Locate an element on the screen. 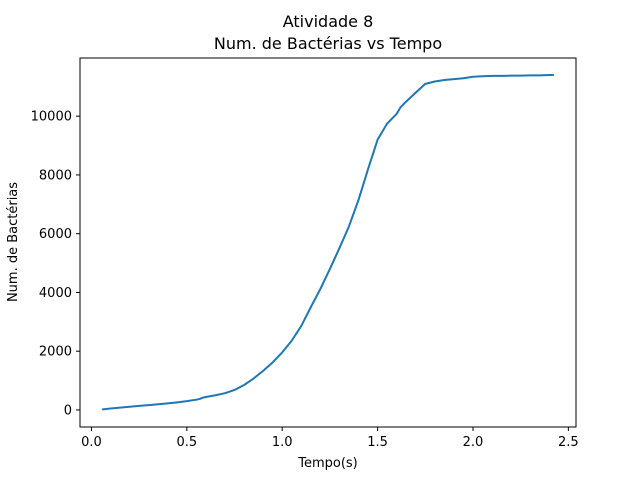 The height and width of the screenshot is (485, 640). x-tick-label: 0.5 is located at coordinates (186, 442).